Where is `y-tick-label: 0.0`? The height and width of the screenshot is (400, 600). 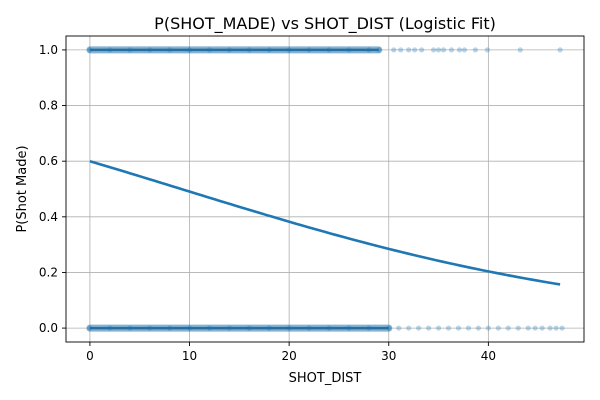 y-tick-label: 0.0 is located at coordinates (48, 328).